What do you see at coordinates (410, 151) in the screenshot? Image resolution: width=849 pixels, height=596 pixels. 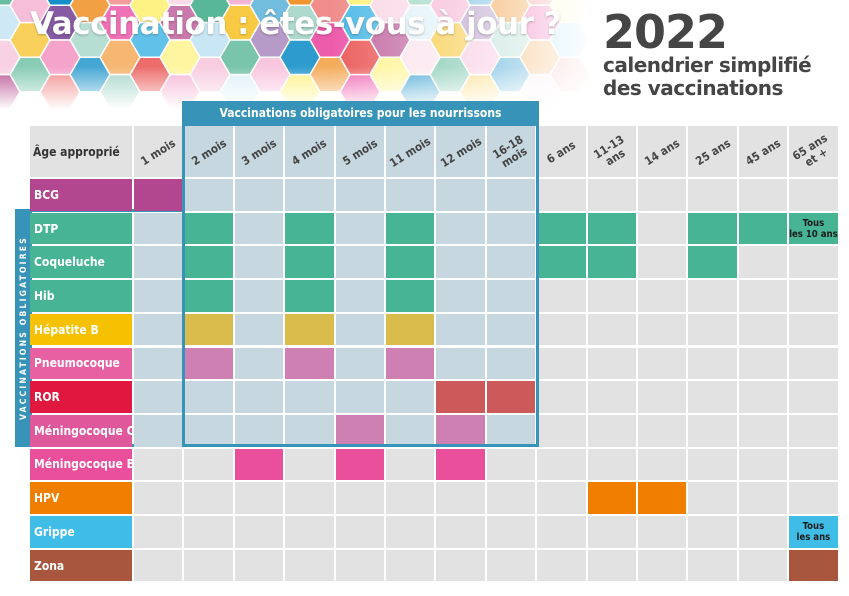 I see `age-column-header-5: 11 mois` at bounding box center [410, 151].